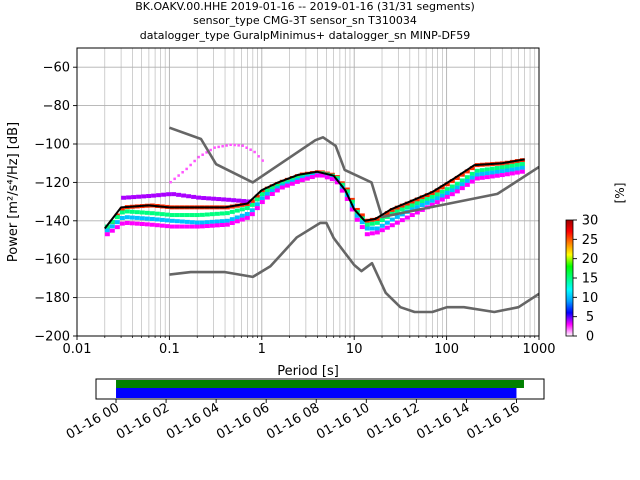  What do you see at coordinates (316, 393) in the screenshot?
I see `timeline-bar` at bounding box center [316, 393].